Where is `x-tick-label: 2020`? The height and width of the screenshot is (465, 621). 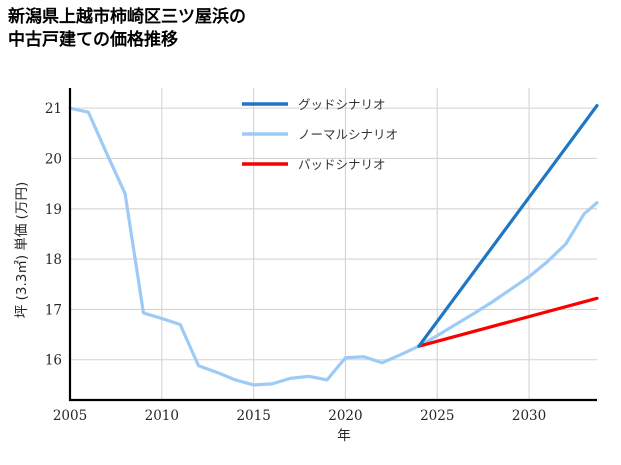 x-tick-label: 2020 is located at coordinates (345, 416).